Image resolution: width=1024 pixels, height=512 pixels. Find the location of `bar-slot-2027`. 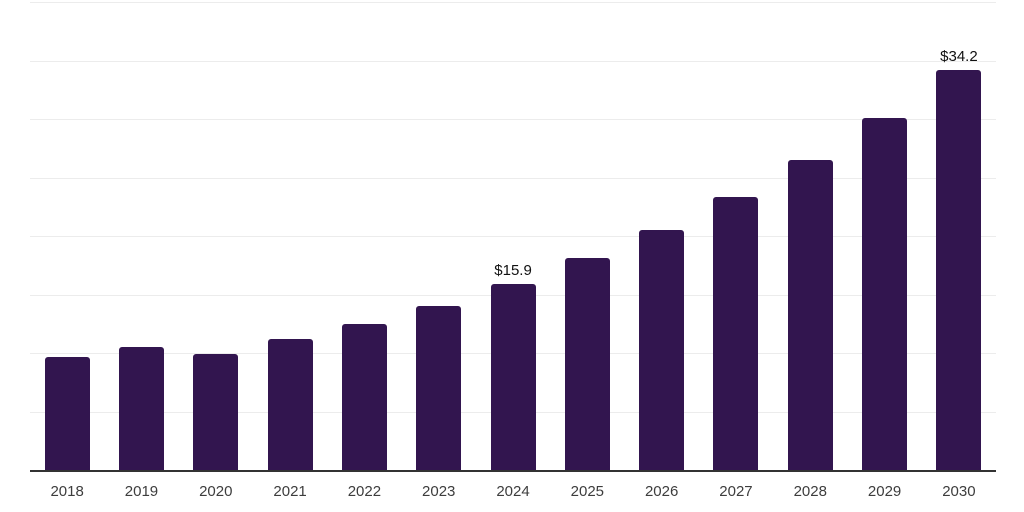

bar-slot-2027 is located at coordinates (736, 236).